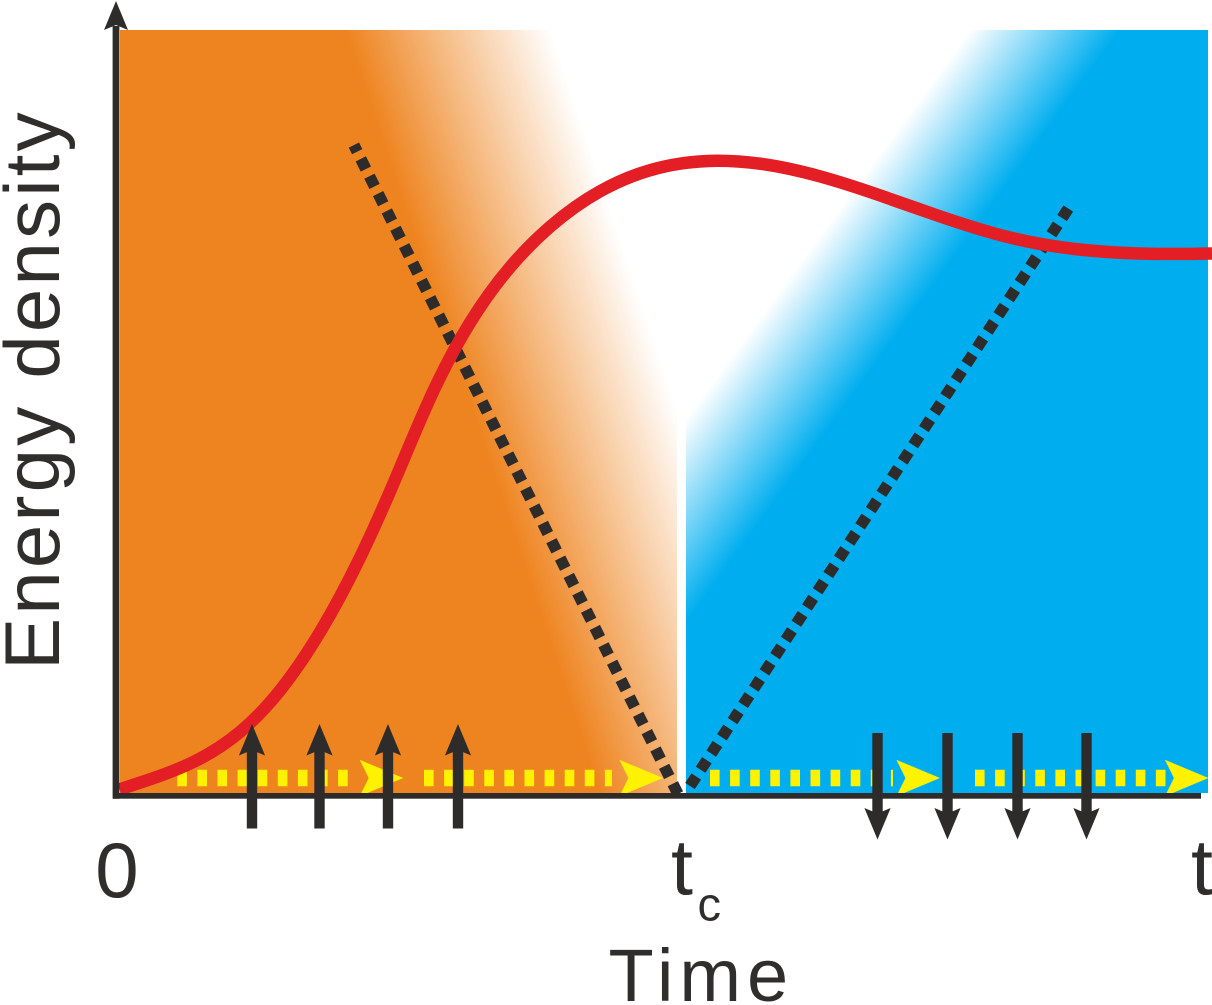 The height and width of the screenshot is (1005, 1212). Describe the element at coordinates (710, 904) in the screenshot. I see `svg-text: c` at that location.